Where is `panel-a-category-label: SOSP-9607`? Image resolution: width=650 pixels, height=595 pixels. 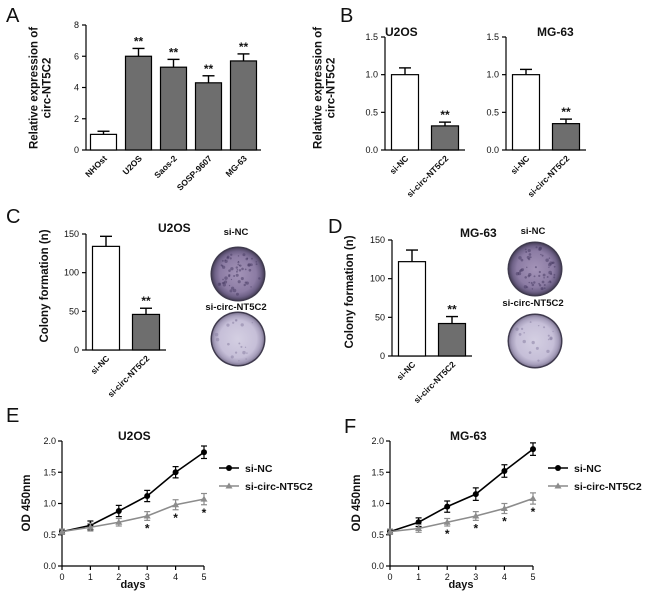 panel-a-category-label: SOSP-9607 is located at coordinates (194, 172).